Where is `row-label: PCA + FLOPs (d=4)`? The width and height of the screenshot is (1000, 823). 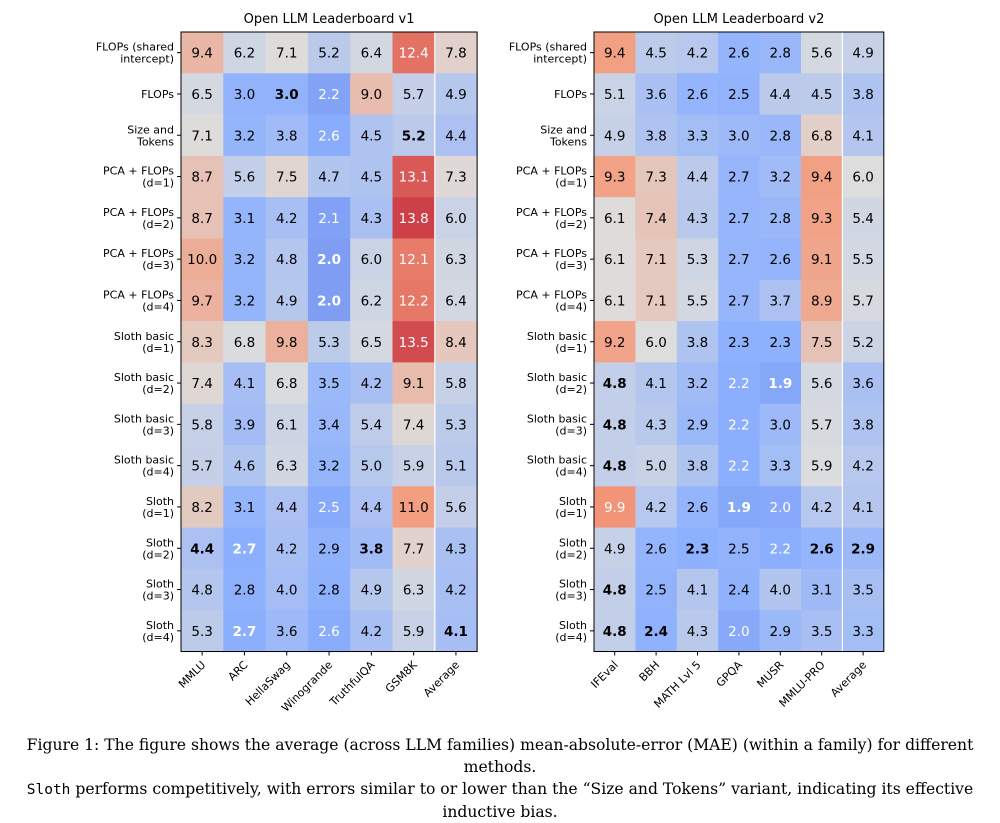 row-label: PCA + FLOPs (d=4) is located at coordinates (138, 300).